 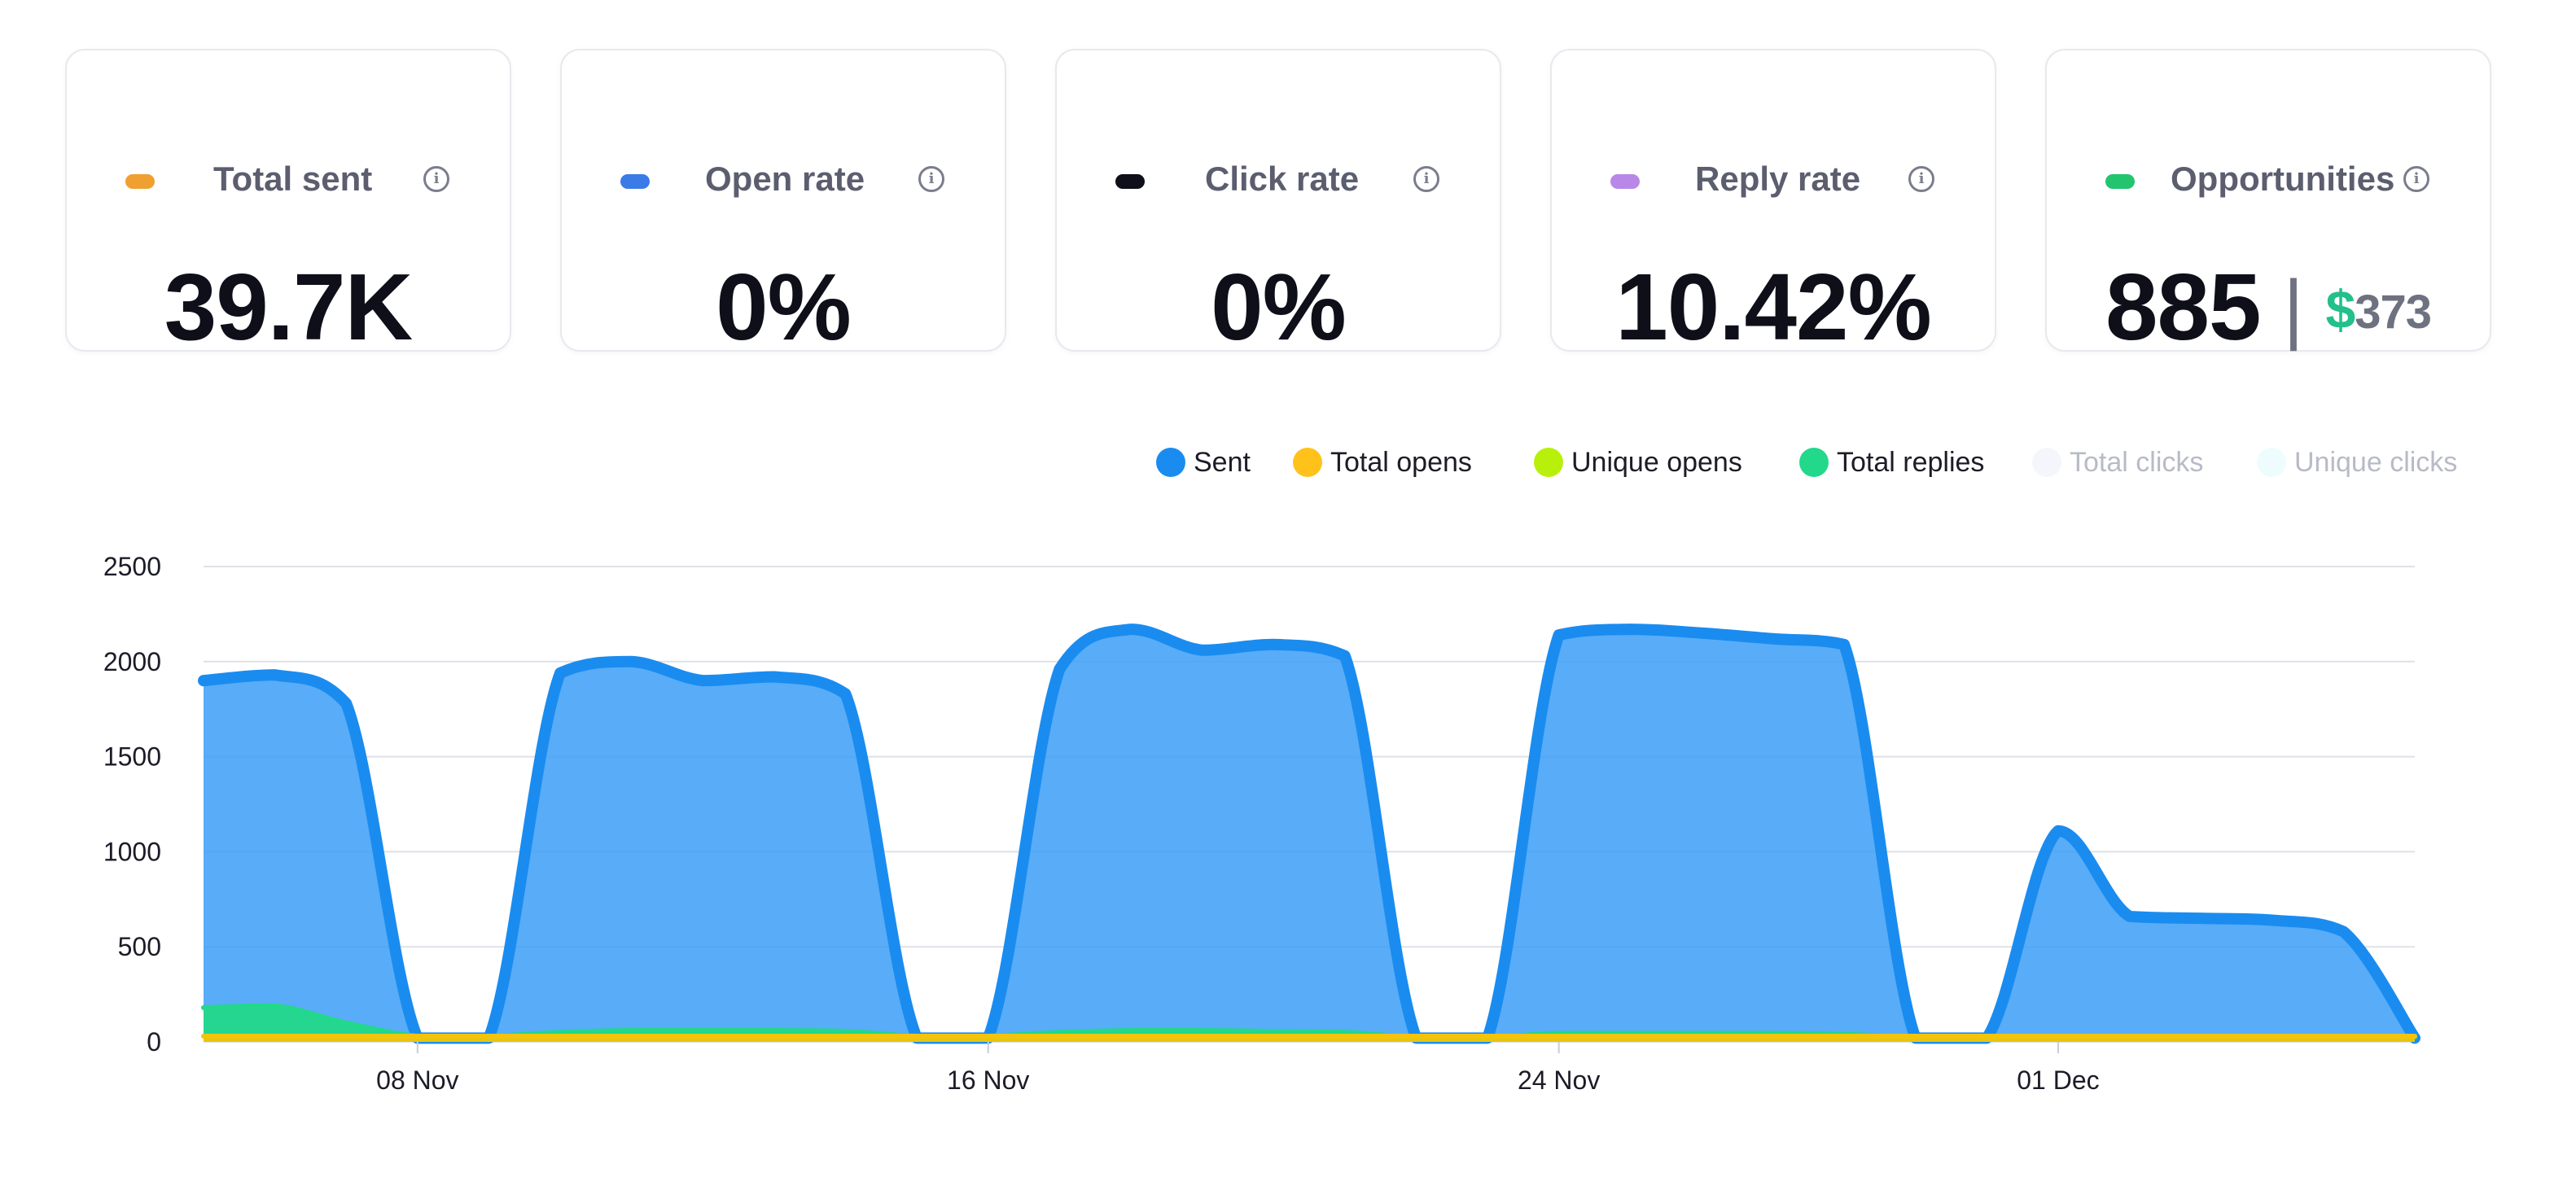 What do you see at coordinates (132, 757) in the screenshot?
I see `y-tick-label: 1500` at bounding box center [132, 757].